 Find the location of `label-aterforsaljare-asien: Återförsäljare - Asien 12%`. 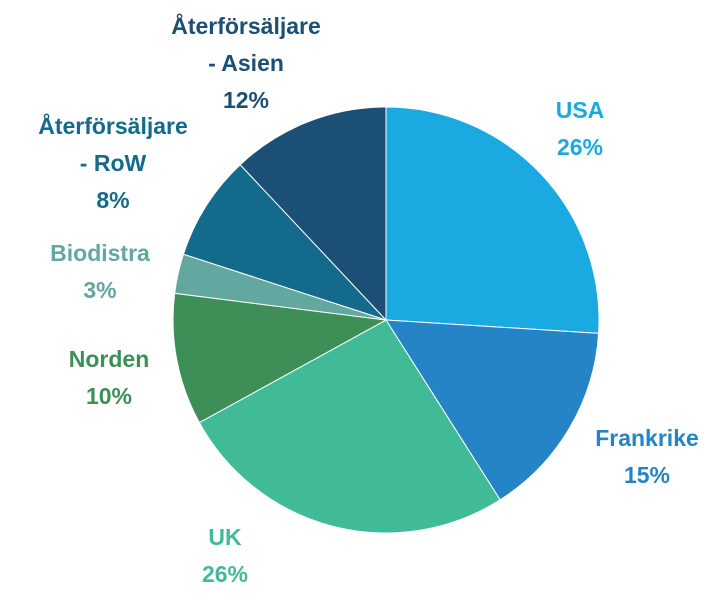

label-aterforsaljare-asien: Återförsäljare - Asien 12% is located at coordinates (246, 63).